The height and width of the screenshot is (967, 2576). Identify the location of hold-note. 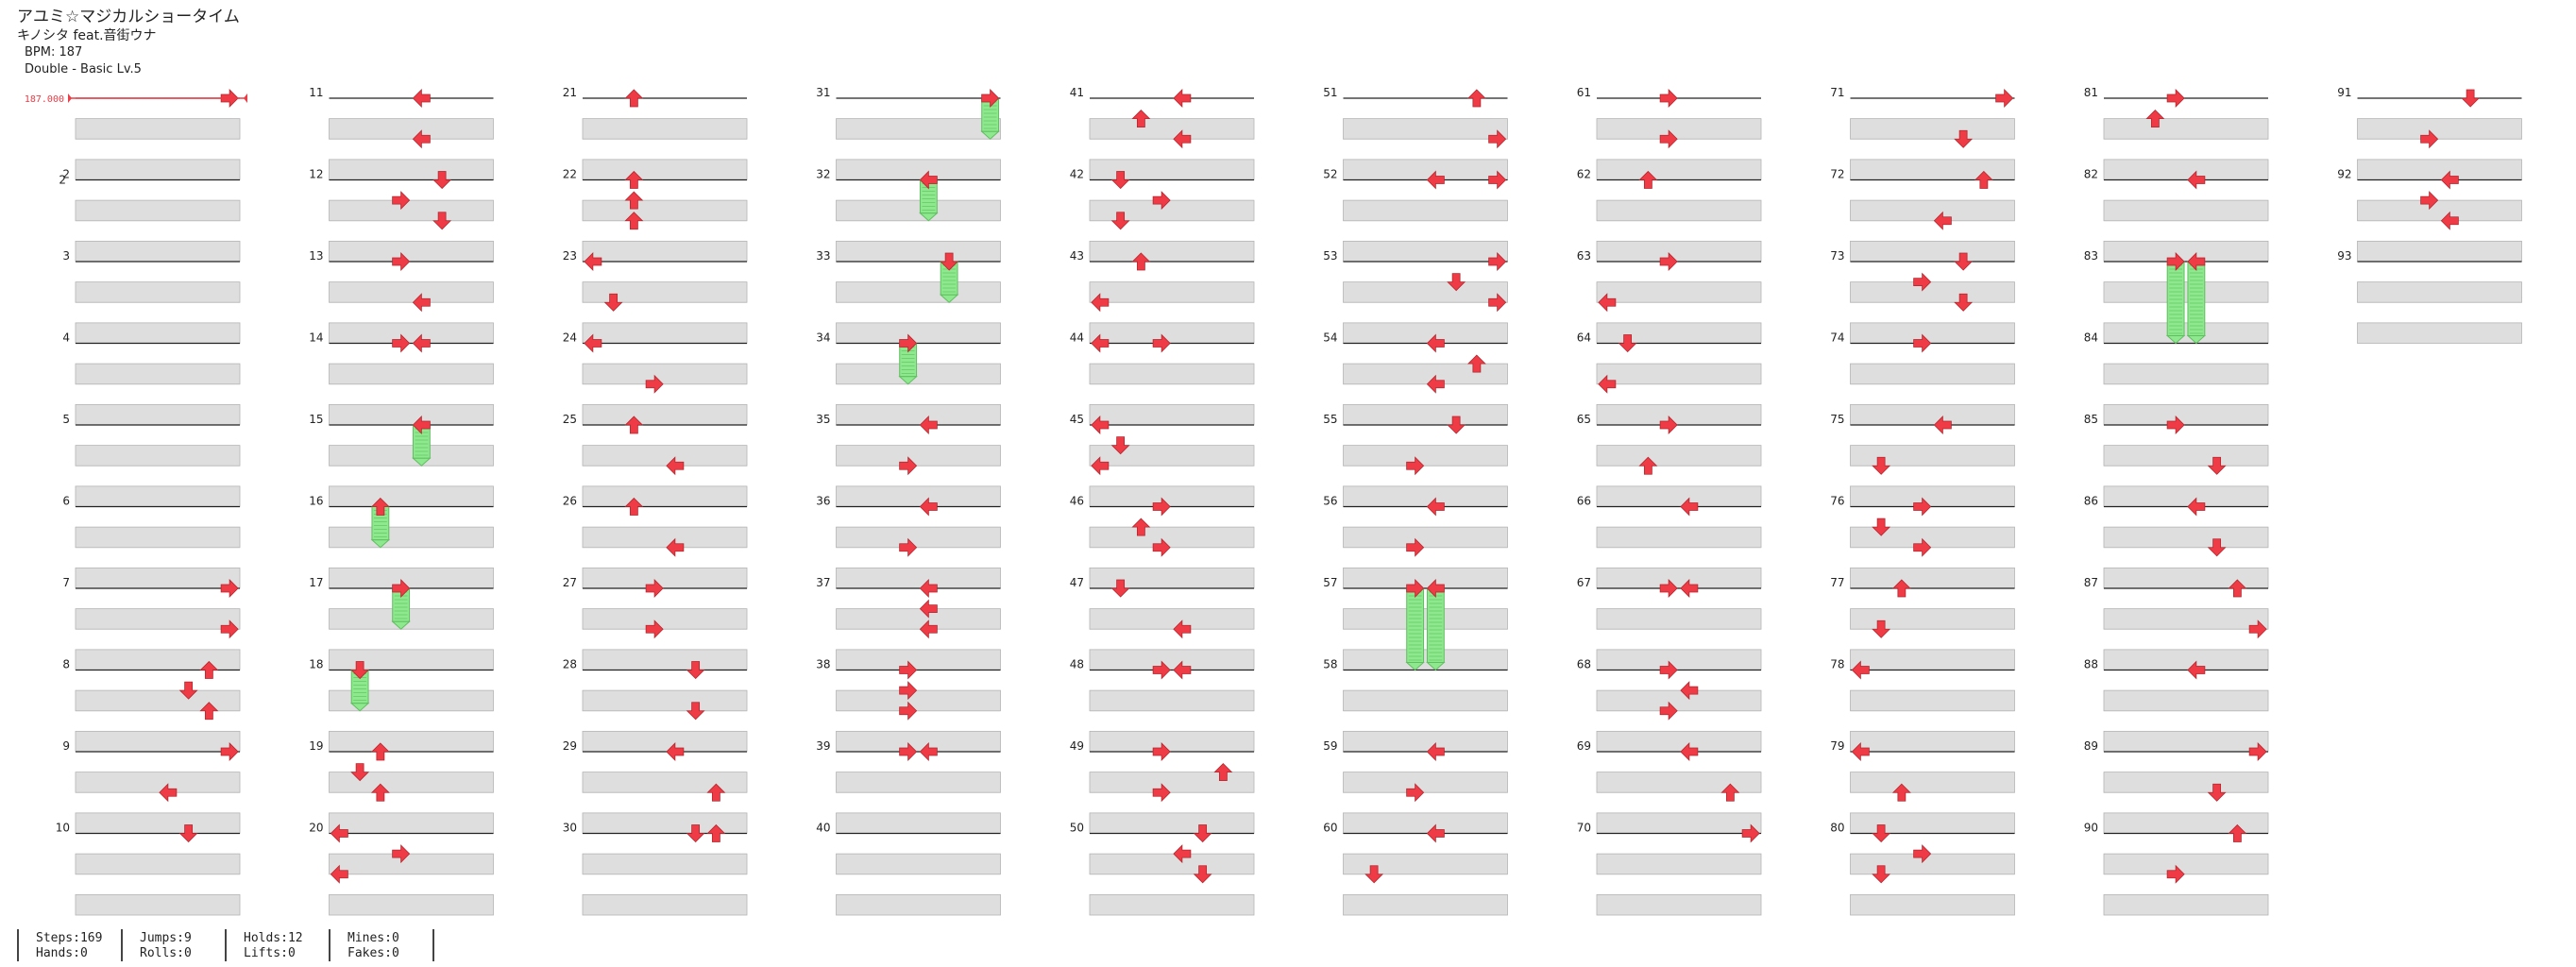
(929, 201).